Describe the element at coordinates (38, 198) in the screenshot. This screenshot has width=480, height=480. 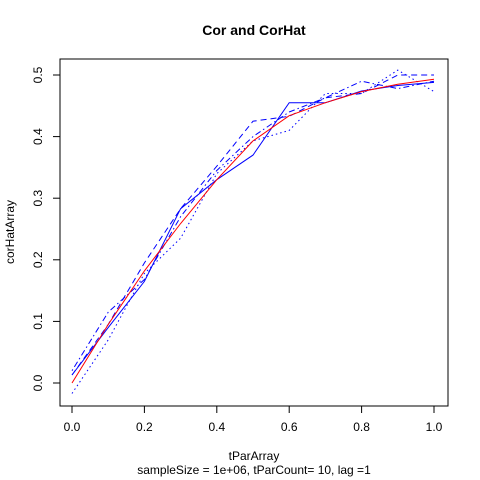
I see `y-tick-label: 0.3` at that location.